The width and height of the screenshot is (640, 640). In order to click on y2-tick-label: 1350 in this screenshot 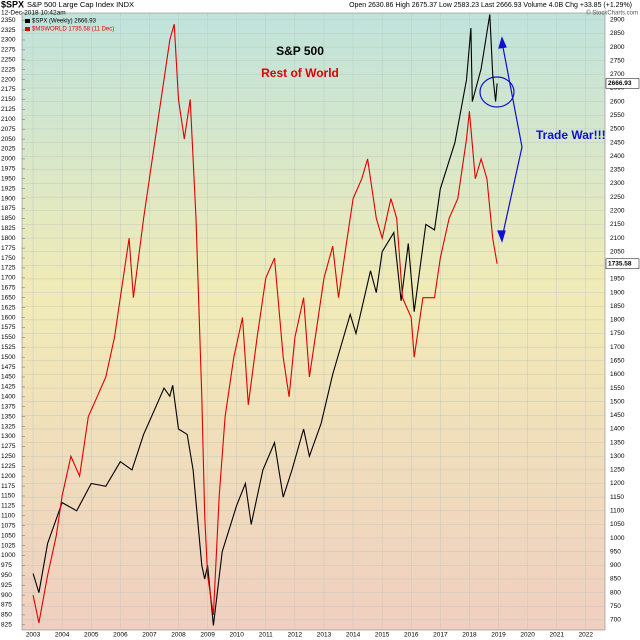, I will do `click(617, 442)`.